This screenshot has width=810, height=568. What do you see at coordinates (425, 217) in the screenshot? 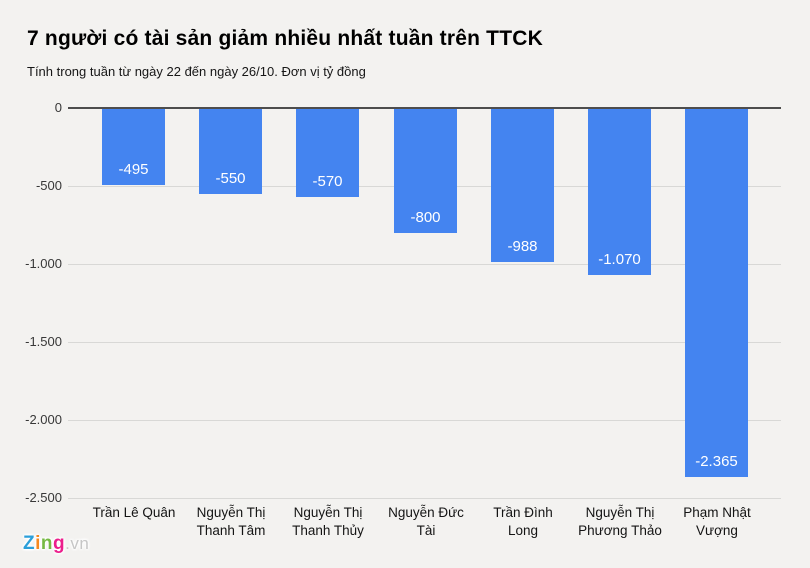
I see `bar-value-label: -800` at bounding box center [425, 217].